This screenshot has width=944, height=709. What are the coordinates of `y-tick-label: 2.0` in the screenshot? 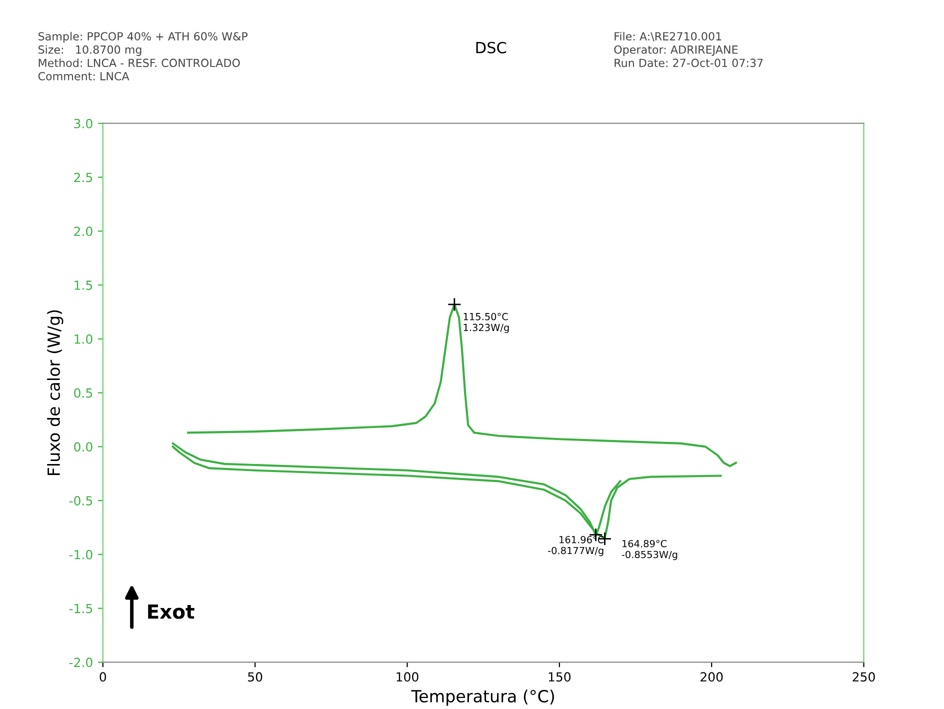 It's located at (83, 231).